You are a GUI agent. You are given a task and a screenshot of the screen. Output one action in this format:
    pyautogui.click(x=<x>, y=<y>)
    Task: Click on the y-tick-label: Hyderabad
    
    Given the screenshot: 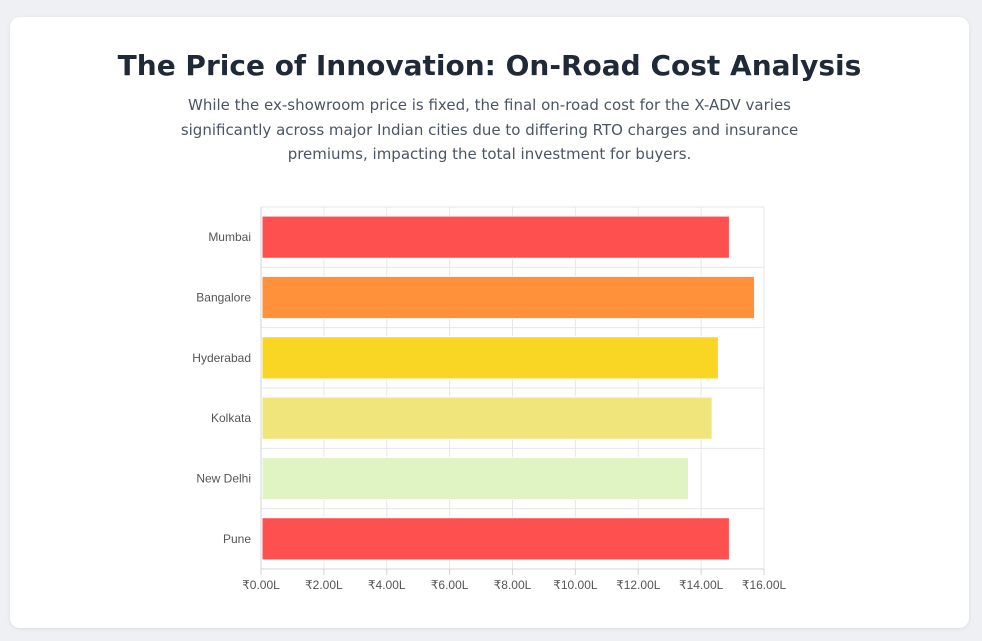 What is the action you would take?
    pyautogui.click(x=221, y=358)
    